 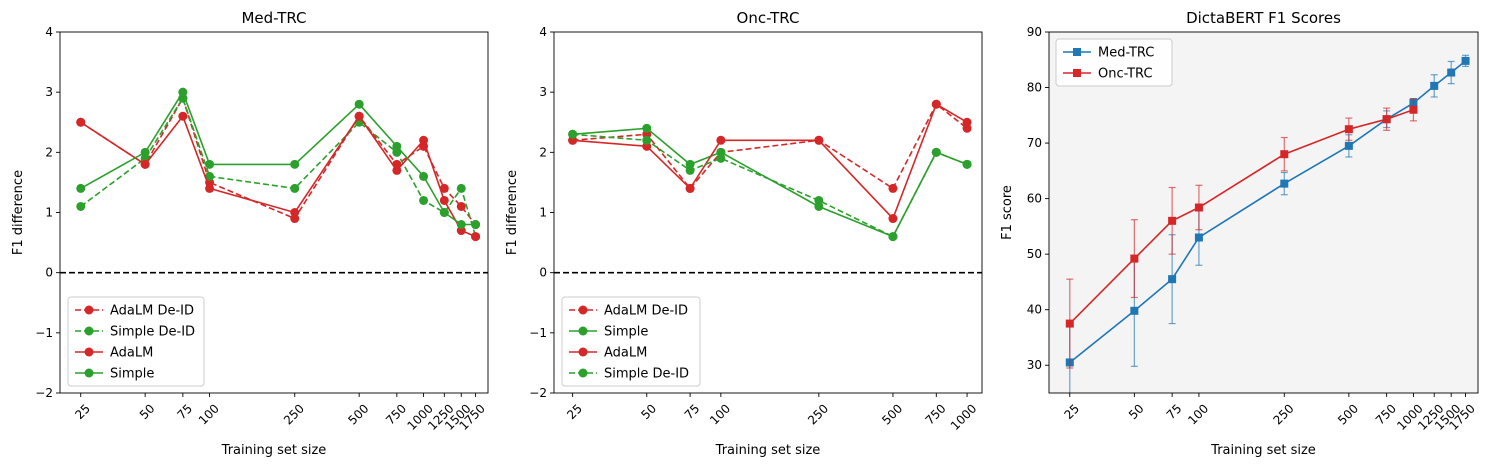 What do you see at coordinates (1034, 199) in the screenshot?
I see `y-tick-label: 60` at bounding box center [1034, 199].